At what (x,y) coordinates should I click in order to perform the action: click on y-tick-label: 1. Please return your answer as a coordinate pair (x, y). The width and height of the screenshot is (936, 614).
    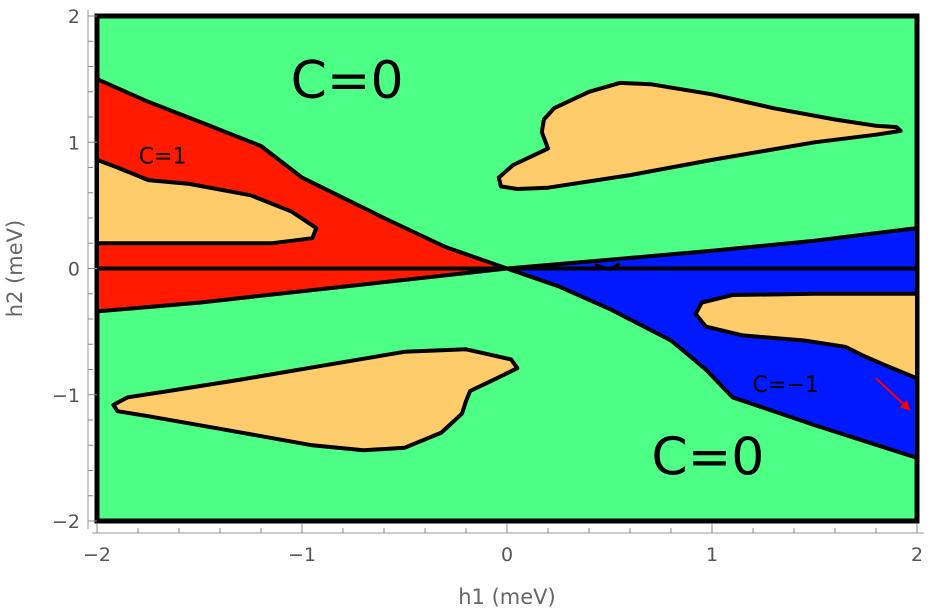
    Looking at the image, I should click on (74, 143).